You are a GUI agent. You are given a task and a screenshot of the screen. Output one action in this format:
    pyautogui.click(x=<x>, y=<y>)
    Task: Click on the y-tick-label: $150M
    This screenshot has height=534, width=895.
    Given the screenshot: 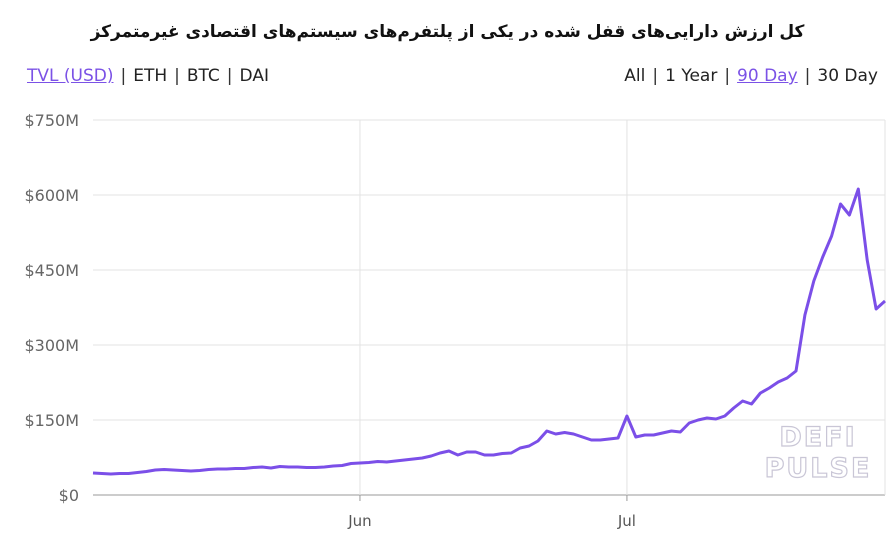 What is the action you would take?
    pyautogui.click(x=51, y=420)
    